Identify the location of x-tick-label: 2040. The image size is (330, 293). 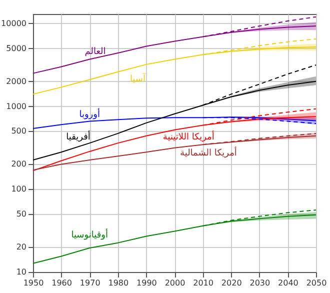
(288, 283).